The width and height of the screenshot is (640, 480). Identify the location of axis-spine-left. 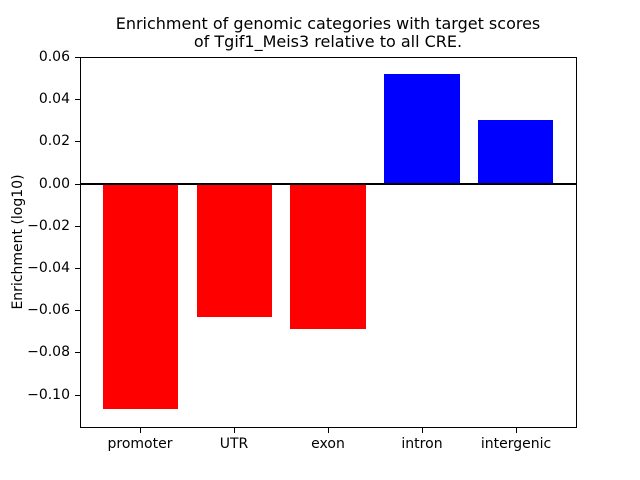
(80, 242).